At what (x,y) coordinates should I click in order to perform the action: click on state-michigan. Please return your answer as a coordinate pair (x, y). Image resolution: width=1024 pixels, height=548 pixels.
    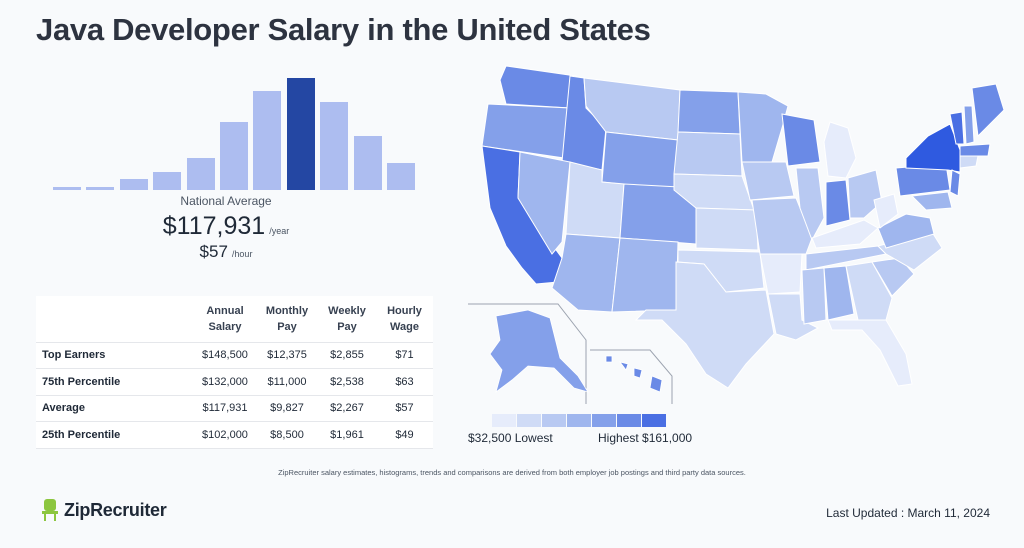
    Looking at the image, I should click on (840, 150).